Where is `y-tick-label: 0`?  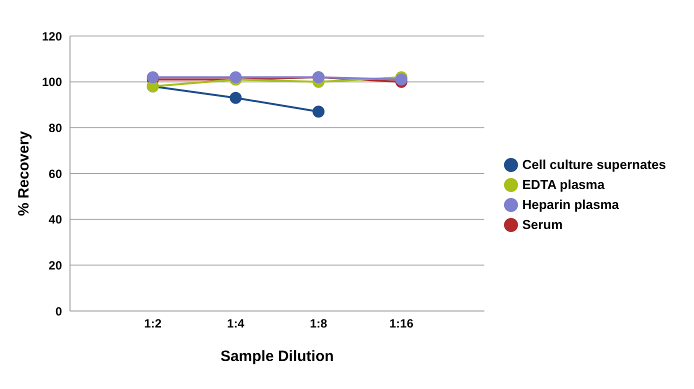 y-tick-label: 0 is located at coordinates (58, 311).